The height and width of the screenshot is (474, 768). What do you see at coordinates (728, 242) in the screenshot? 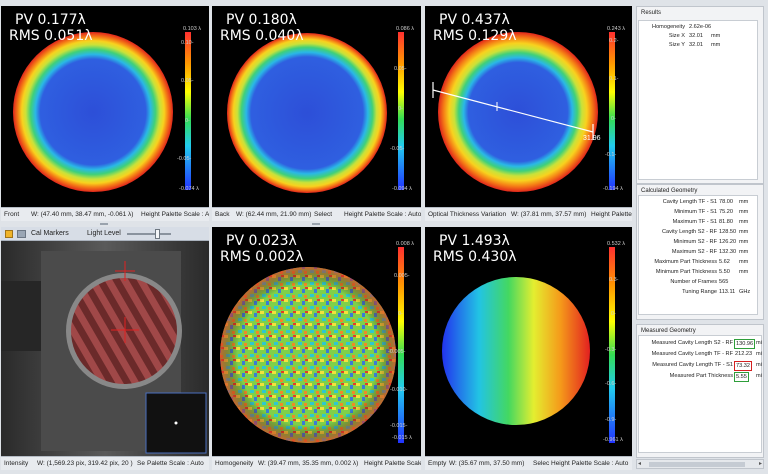
I see `calculated-row-value: 126.20` at bounding box center [728, 242].